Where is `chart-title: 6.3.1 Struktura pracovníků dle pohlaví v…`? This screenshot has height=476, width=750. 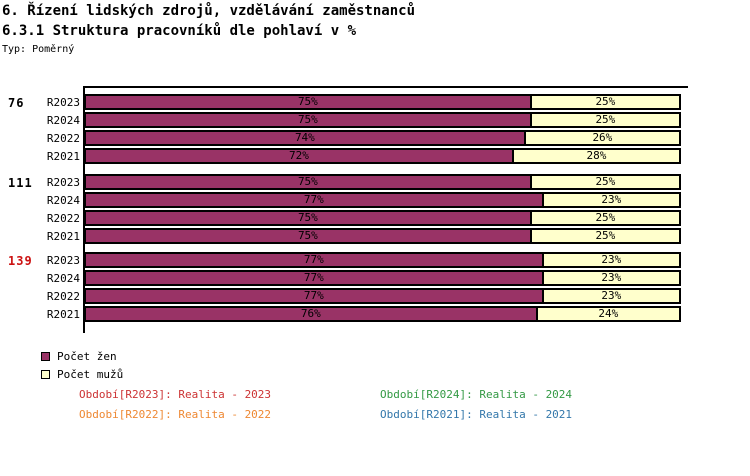
chart-title: 6.3.1 Struktura pracovníků dle pohlaví v… is located at coordinates (179, 31).